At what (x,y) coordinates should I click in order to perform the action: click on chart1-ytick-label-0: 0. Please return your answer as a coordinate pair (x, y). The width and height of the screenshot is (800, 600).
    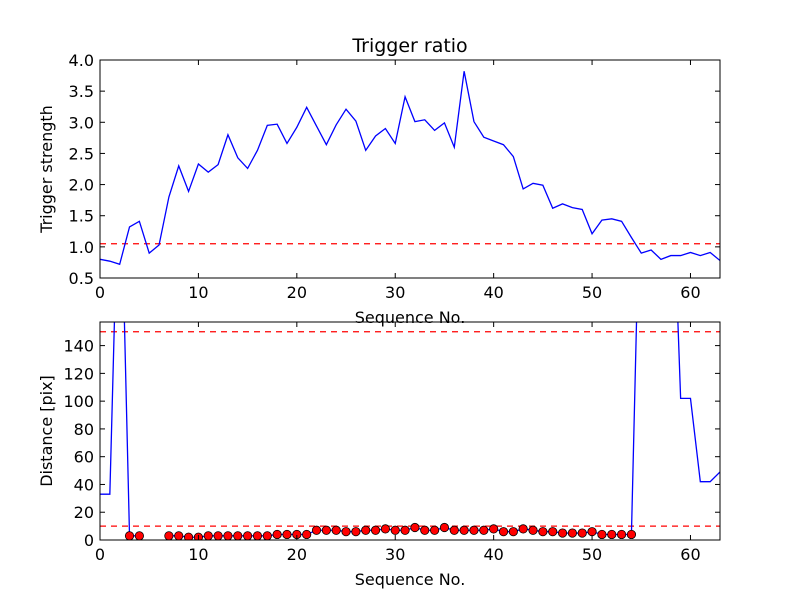
    Looking at the image, I should click on (89, 540).